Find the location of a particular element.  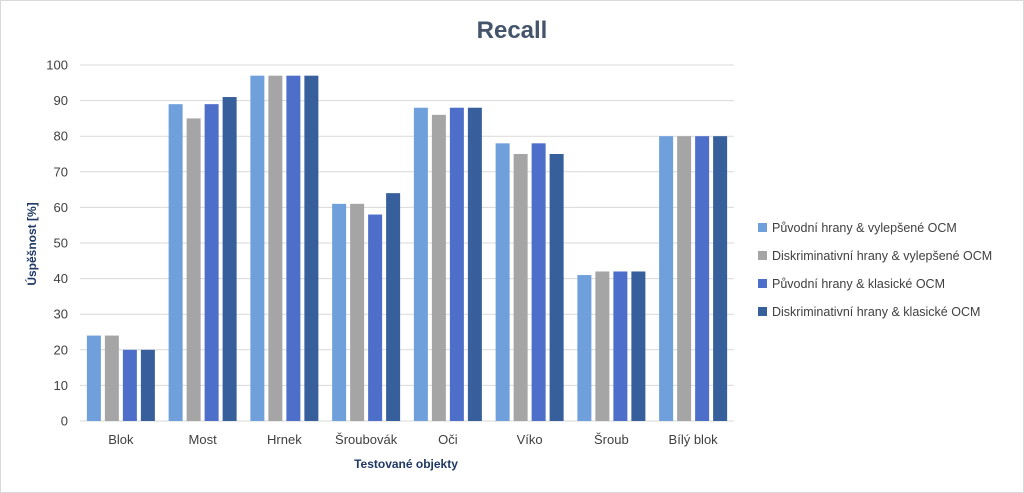

y-axis-title: Úspěšnost [%] is located at coordinates (31, 243).